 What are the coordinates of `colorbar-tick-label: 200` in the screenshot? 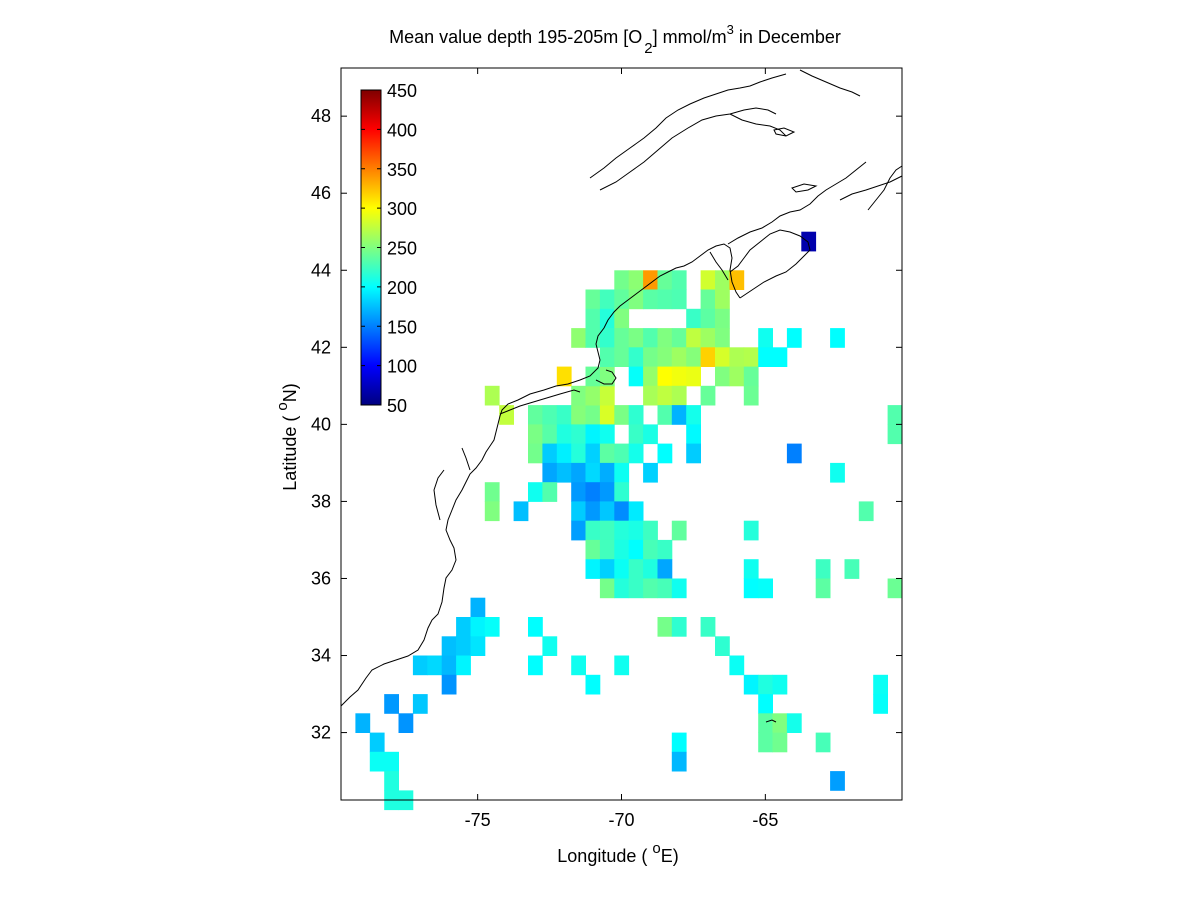 It's located at (402, 288).